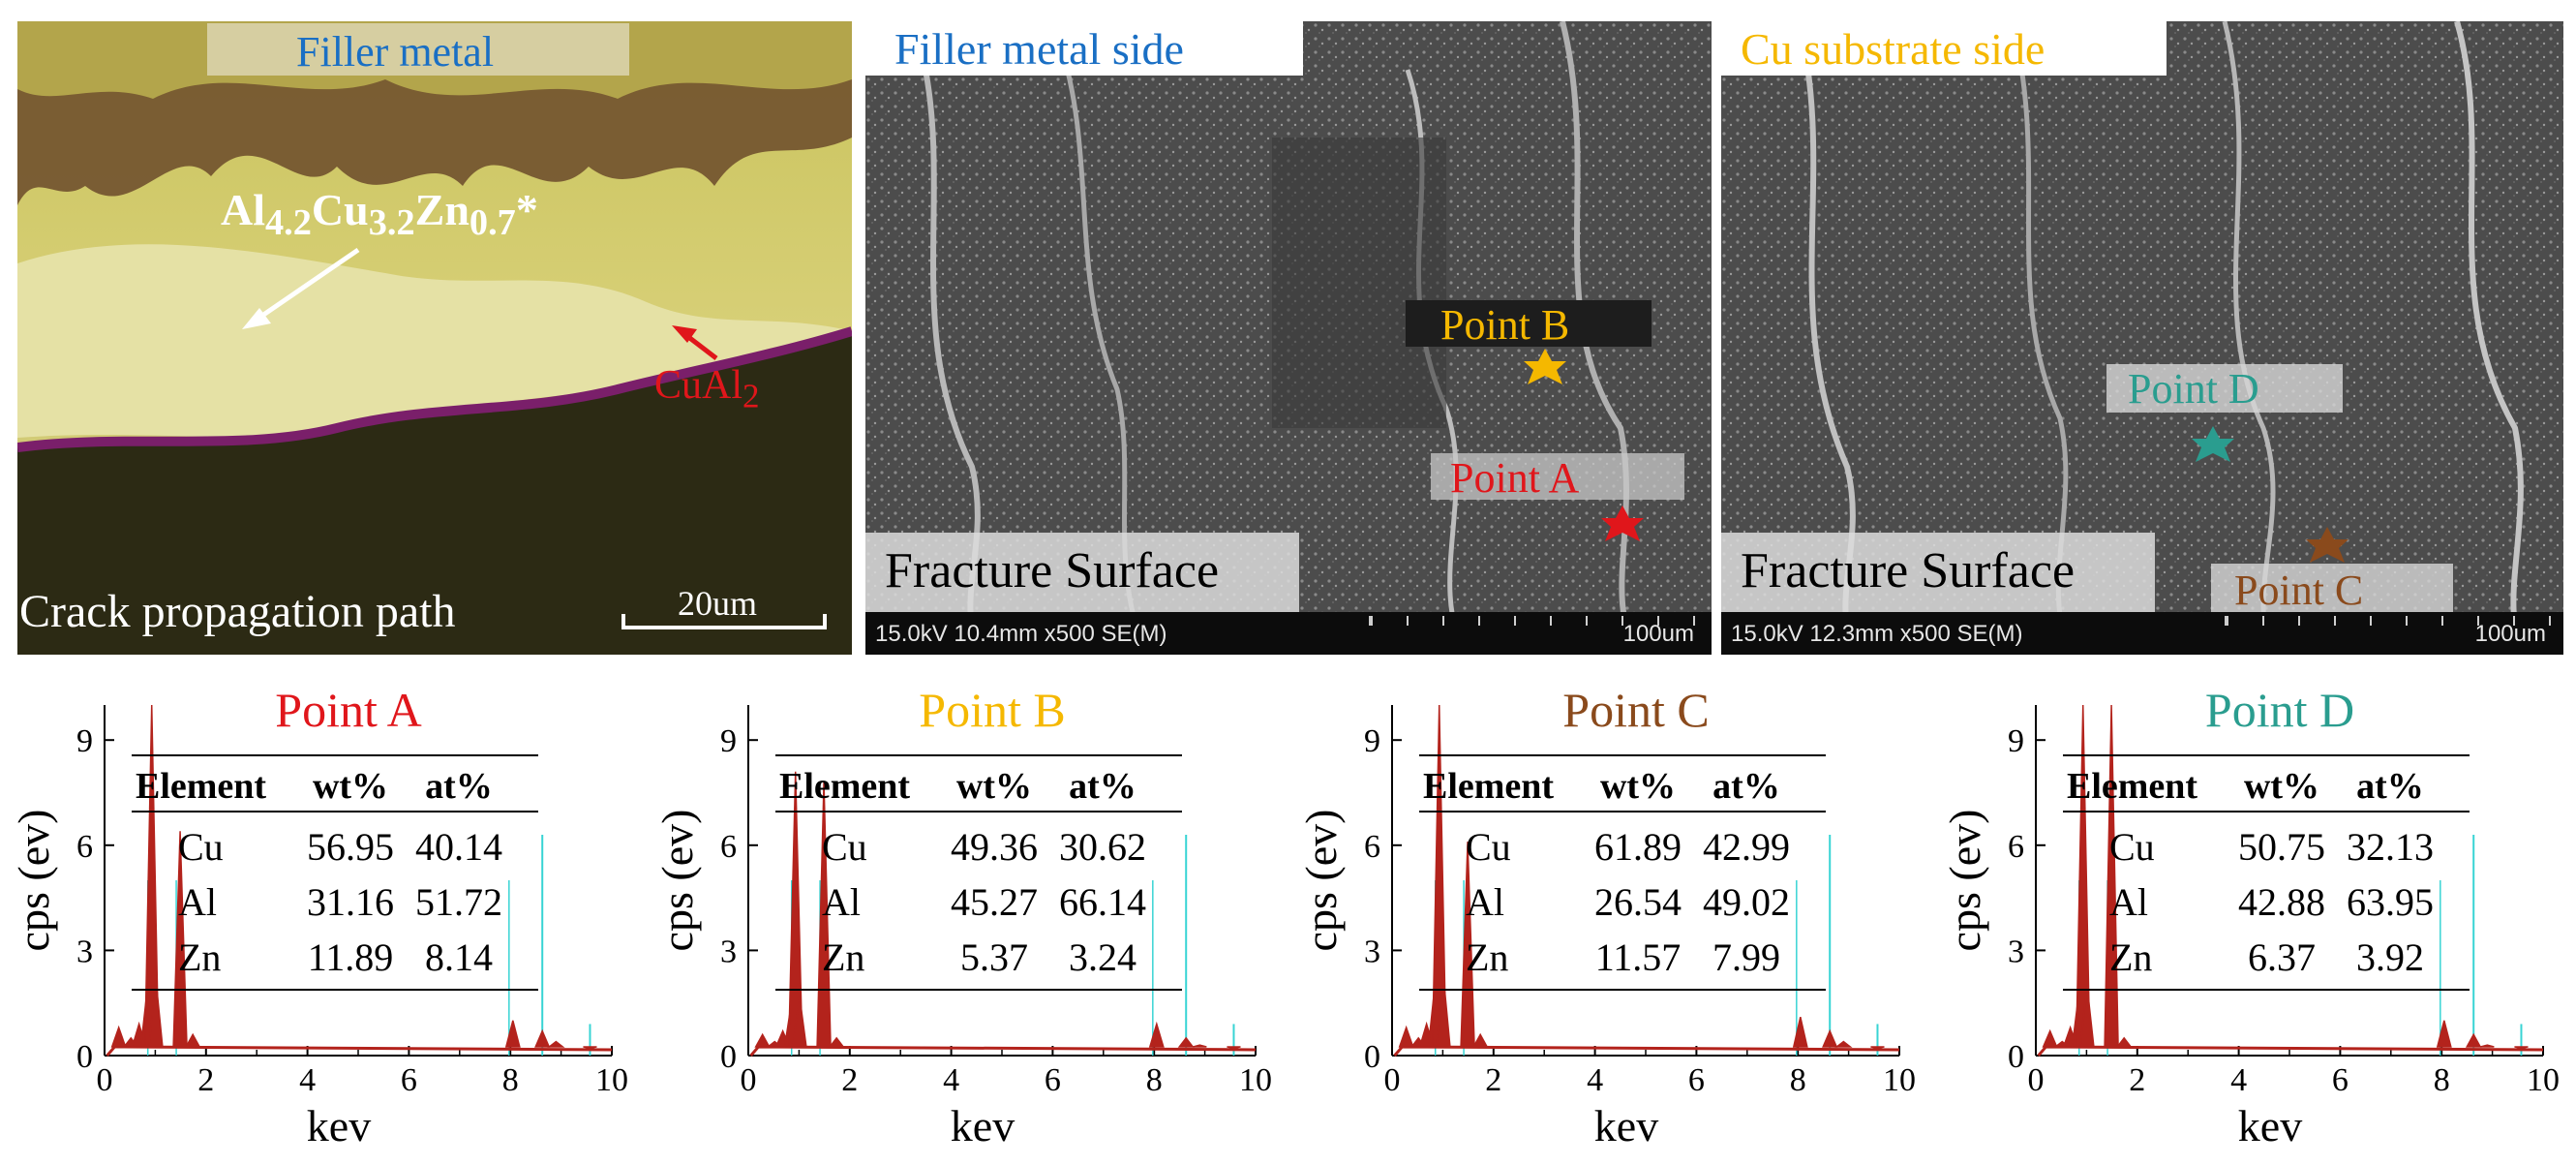  What do you see at coordinates (2280, 710) in the screenshot?
I see `chart-title: Point D` at bounding box center [2280, 710].